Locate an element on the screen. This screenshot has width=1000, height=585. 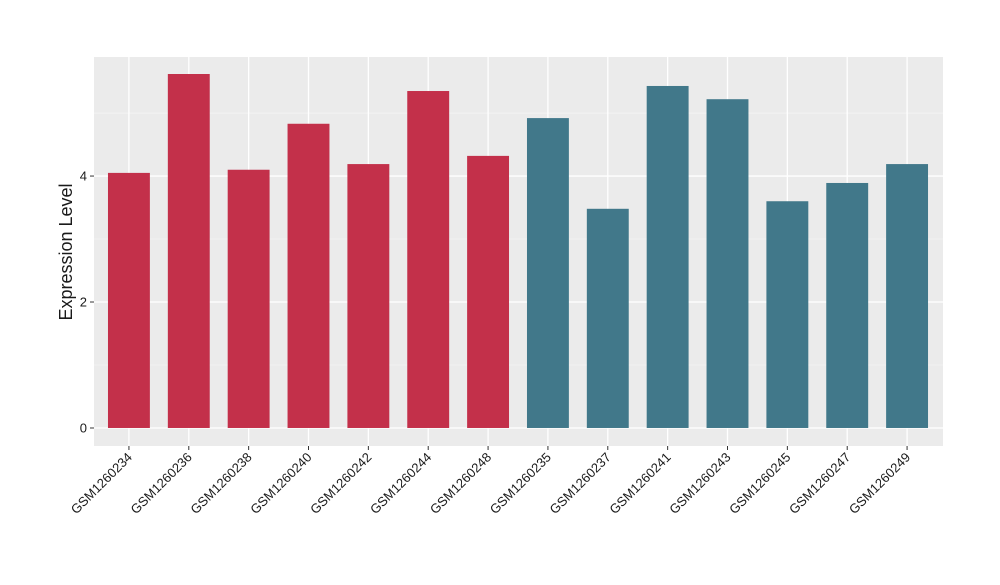
x-tick-label: GSM1260237 is located at coordinates (580, 483).